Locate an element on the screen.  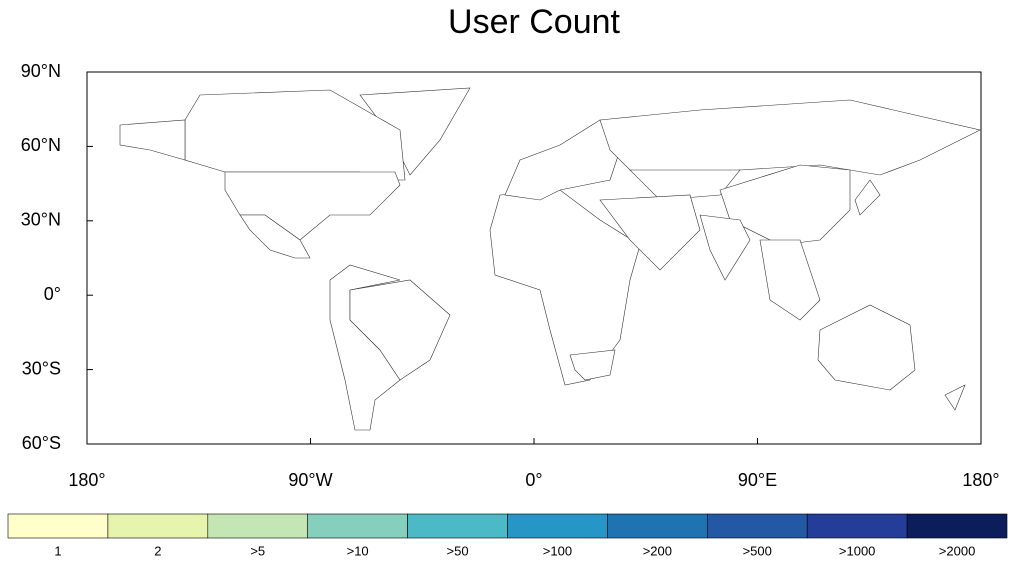
x-tick-label: 0° is located at coordinates (533, 480).